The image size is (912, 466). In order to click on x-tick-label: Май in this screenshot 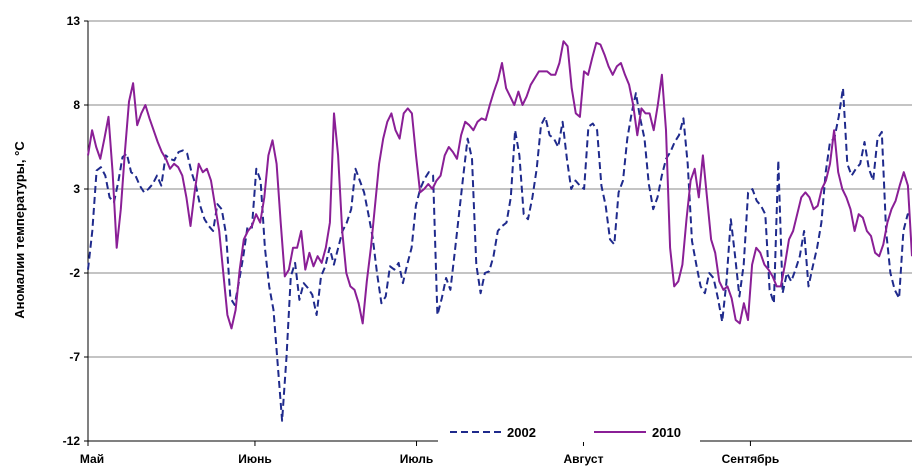, I will do `click(92, 459)`.